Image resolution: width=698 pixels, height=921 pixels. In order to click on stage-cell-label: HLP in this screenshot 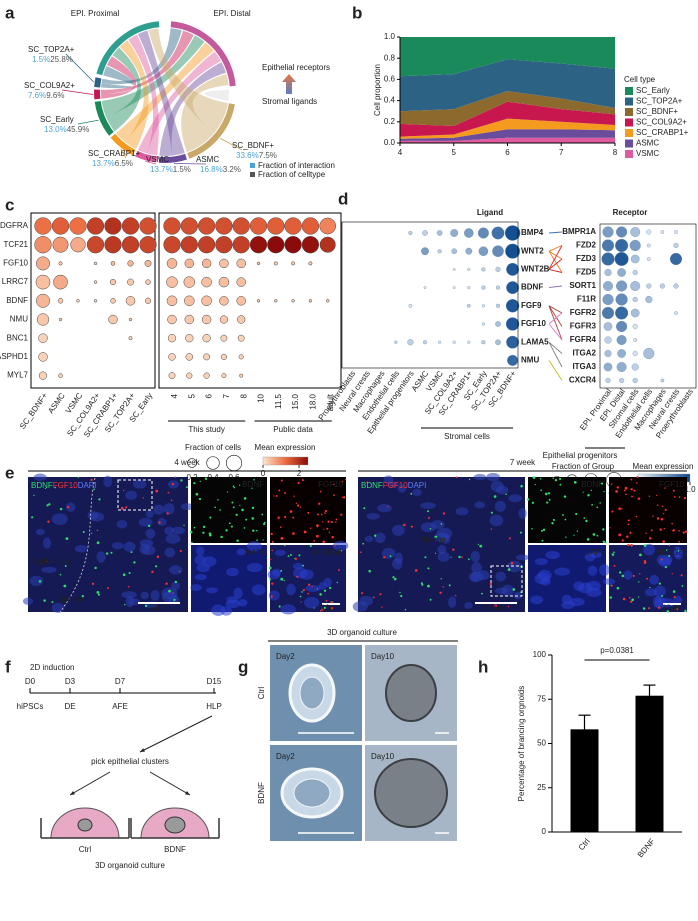, I will do `click(214, 706)`.